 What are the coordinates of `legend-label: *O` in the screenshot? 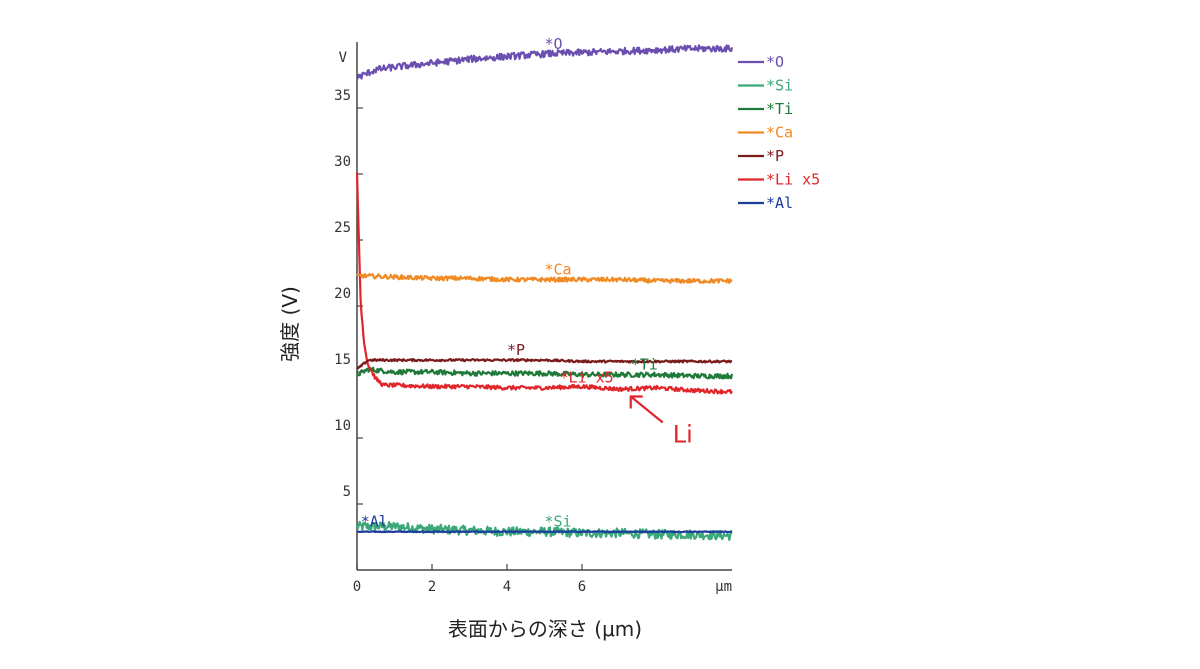 It's located at (775, 62).